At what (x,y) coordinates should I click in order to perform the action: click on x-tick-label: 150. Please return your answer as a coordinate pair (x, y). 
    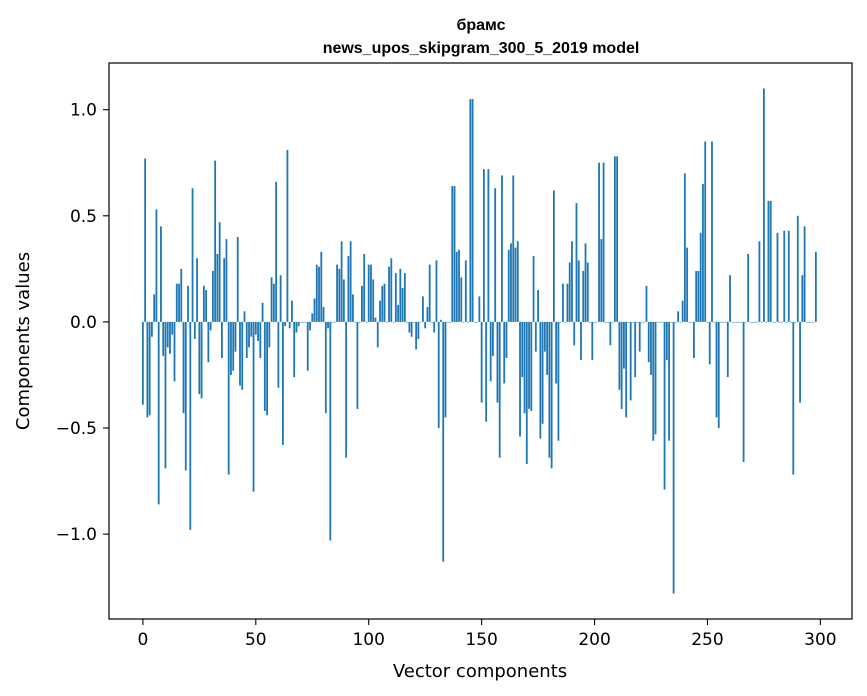
    Looking at the image, I should click on (481, 640).